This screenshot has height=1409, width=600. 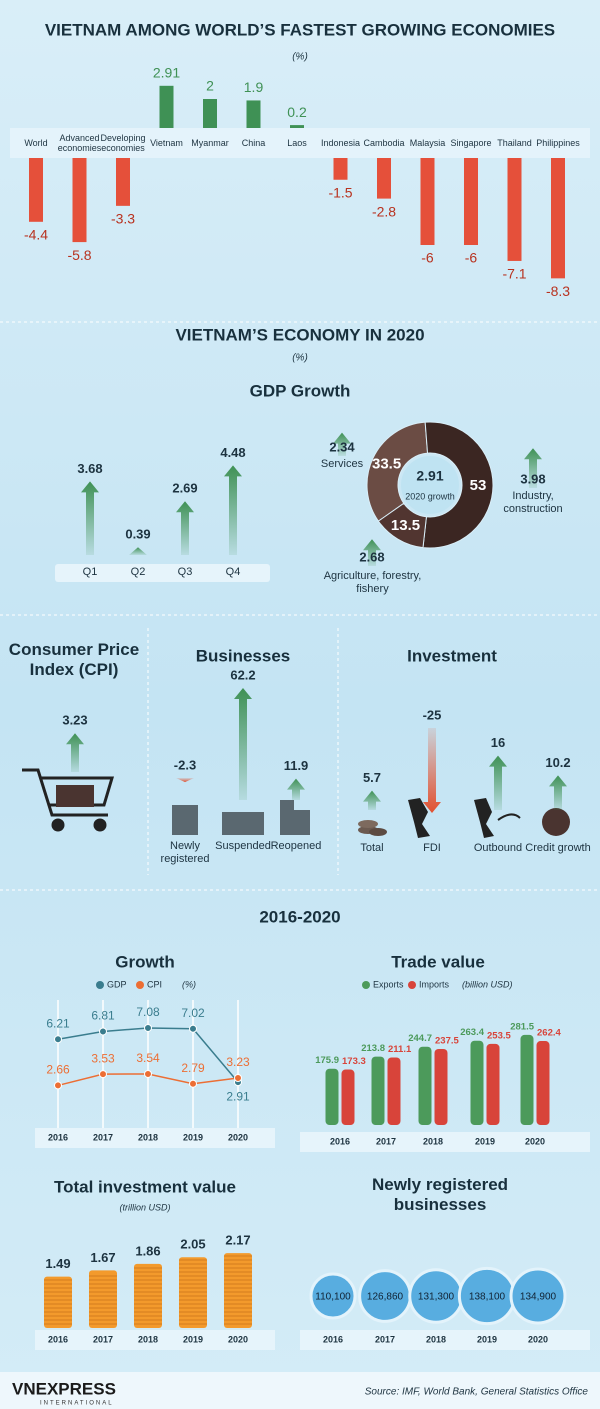 I want to click on value-label: 2.17, so click(x=237, y=1240).